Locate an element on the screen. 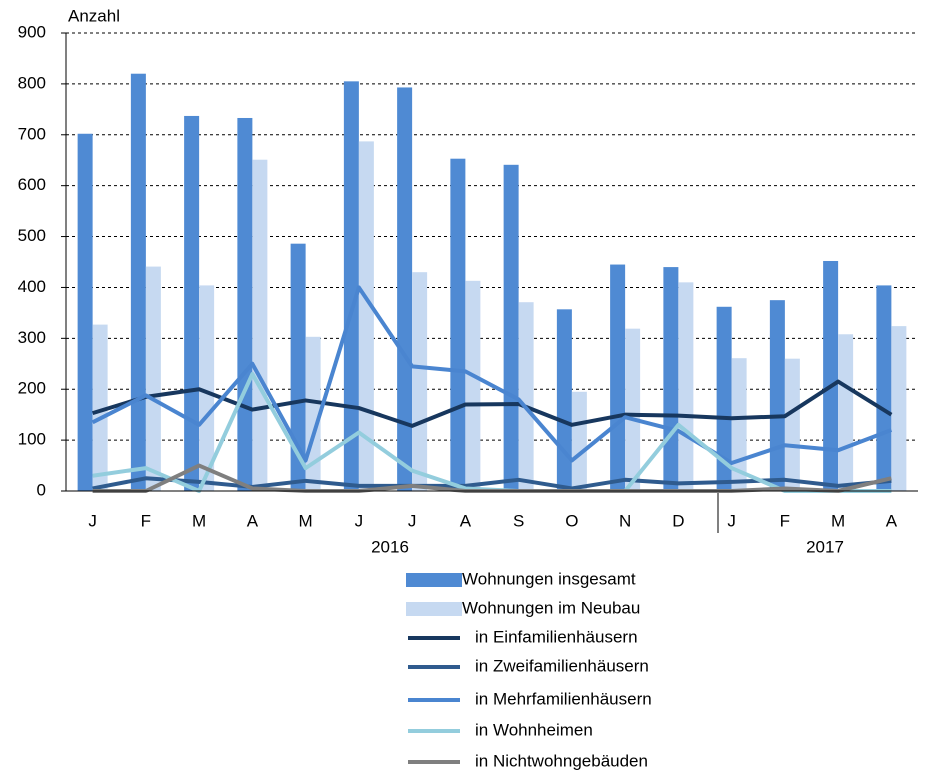  x-tick-label: O is located at coordinates (571, 520).